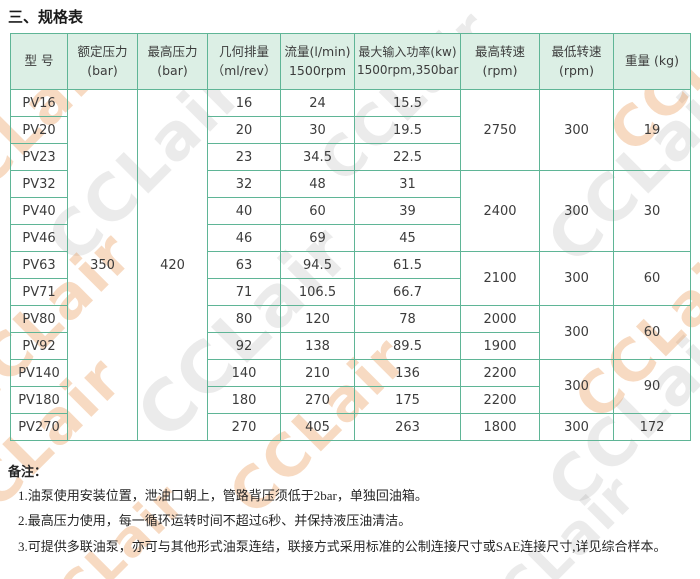 Image resolution: width=700 pixels, height=579 pixels. Describe the element at coordinates (317, 292) in the screenshot. I see `cell-flow: 106.5` at that location.